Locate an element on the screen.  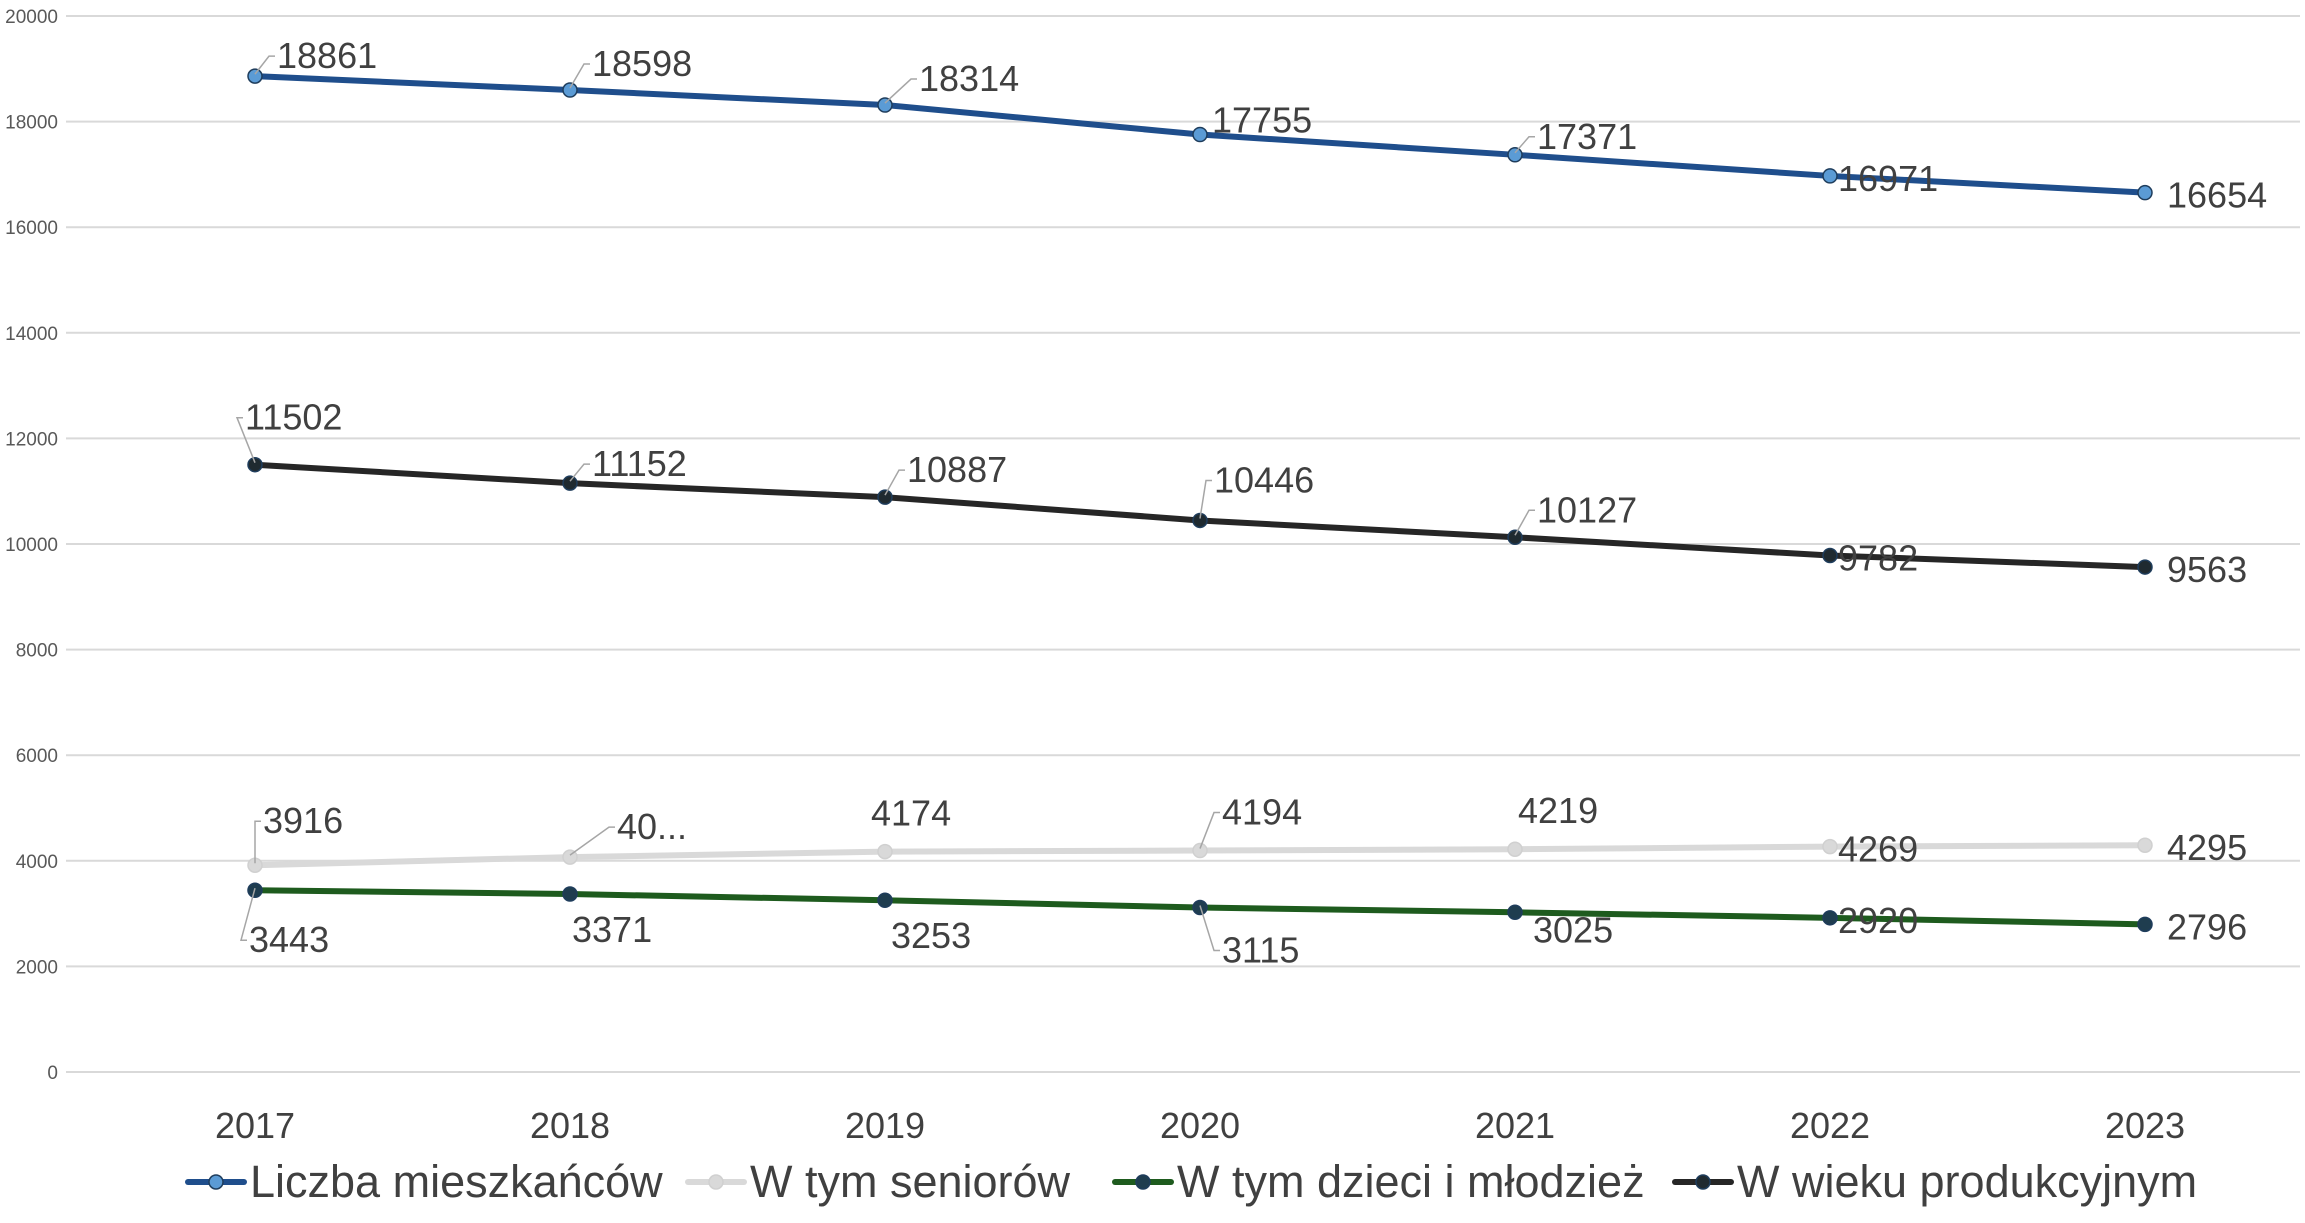
y-tick-label: 2000 is located at coordinates (37, 967).